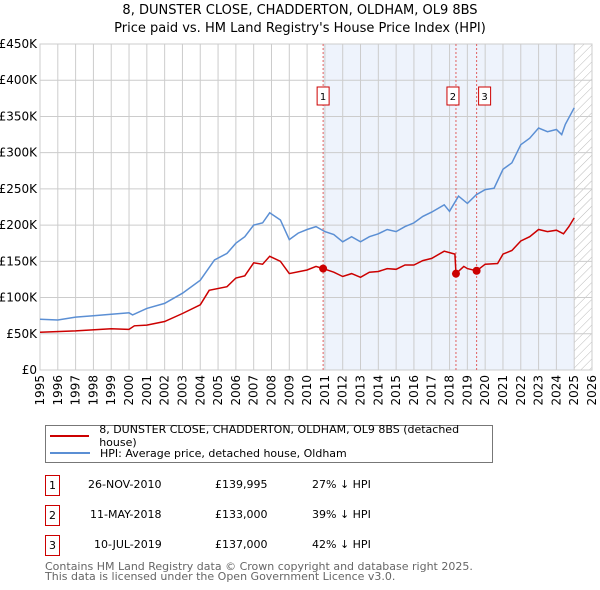  What do you see at coordinates (129, 390) in the screenshot?
I see `x-tick-label: 2000` at bounding box center [129, 390].